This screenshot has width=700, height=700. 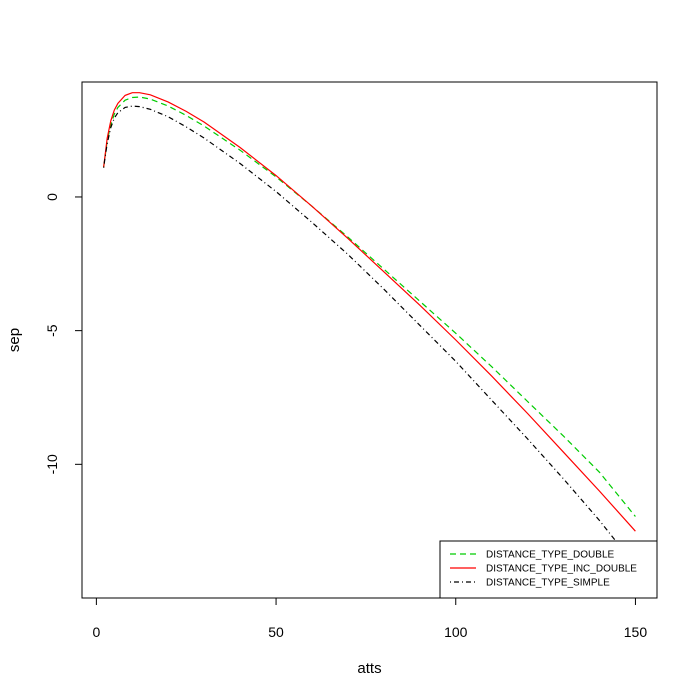 I want to click on legend-label: DISTANCE_TYPE_DOUBLE, so click(x=550, y=555).